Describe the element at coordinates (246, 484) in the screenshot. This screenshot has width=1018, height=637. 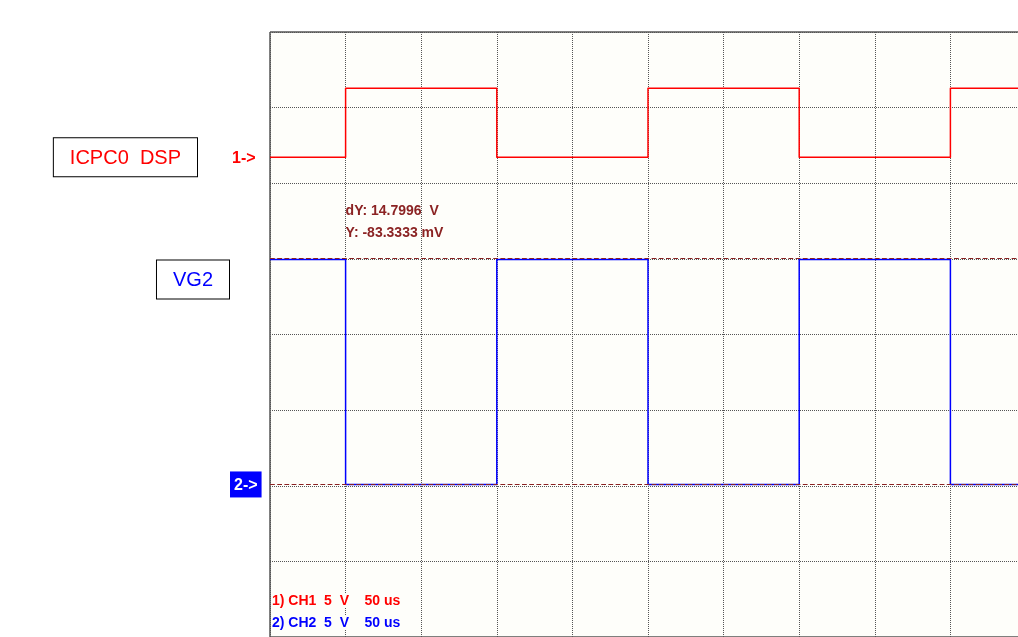
I see `text: 2->` at that location.